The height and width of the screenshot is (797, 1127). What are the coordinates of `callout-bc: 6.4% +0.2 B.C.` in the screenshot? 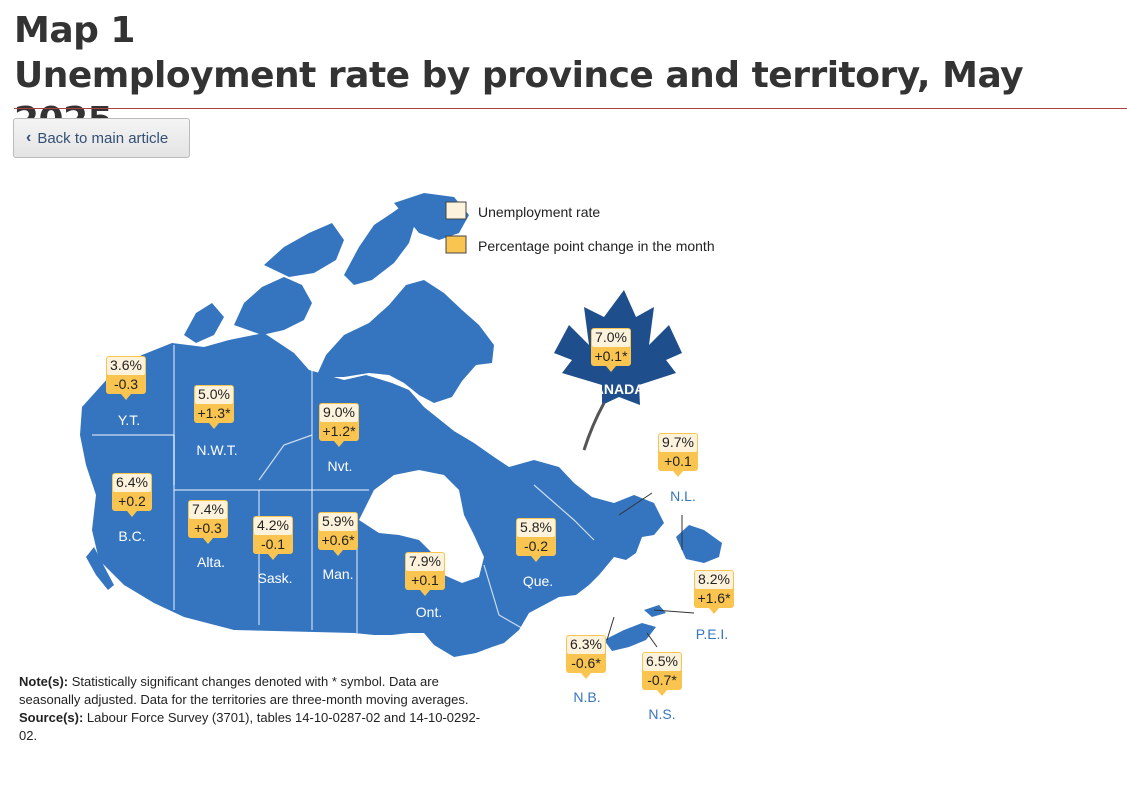 It's located at (132, 508).